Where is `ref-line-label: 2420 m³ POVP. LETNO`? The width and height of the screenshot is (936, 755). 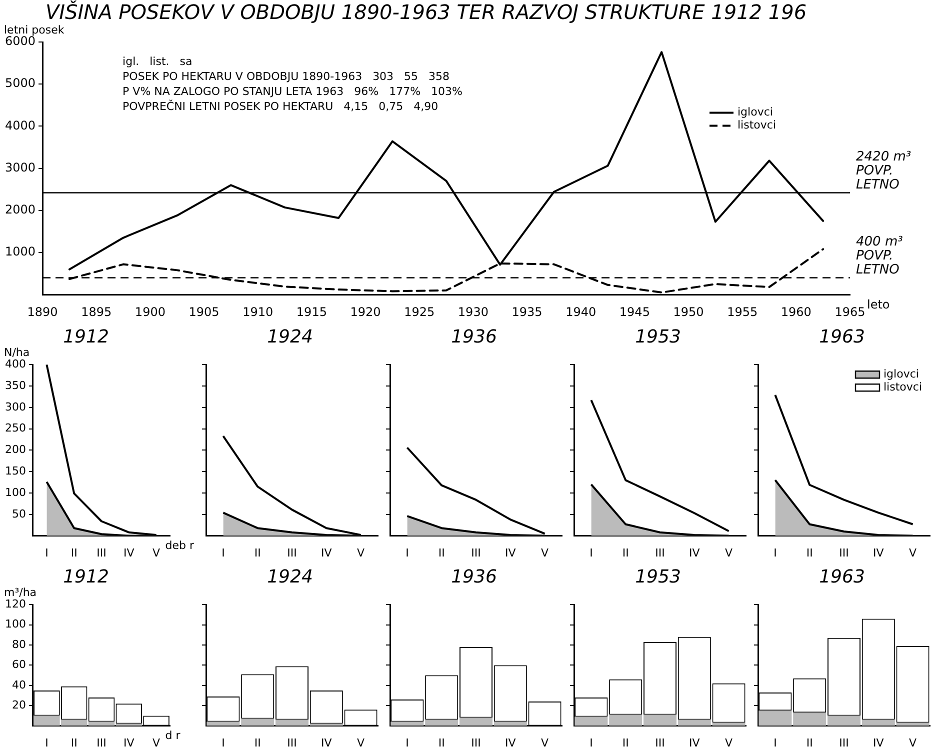 ref-line-label: 2420 m³ POVP. LETNO is located at coordinates (884, 171).